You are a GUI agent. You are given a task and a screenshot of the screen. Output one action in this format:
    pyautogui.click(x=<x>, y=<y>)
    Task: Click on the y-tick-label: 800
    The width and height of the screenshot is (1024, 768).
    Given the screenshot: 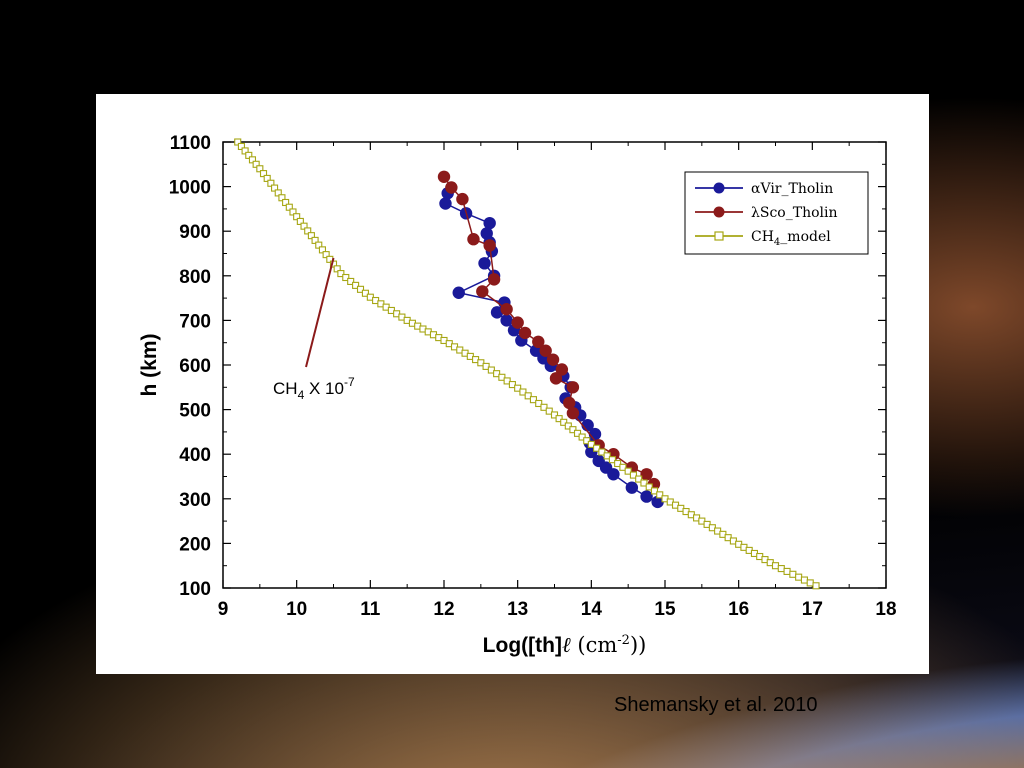 What is the action you would take?
    pyautogui.click(x=195, y=277)
    